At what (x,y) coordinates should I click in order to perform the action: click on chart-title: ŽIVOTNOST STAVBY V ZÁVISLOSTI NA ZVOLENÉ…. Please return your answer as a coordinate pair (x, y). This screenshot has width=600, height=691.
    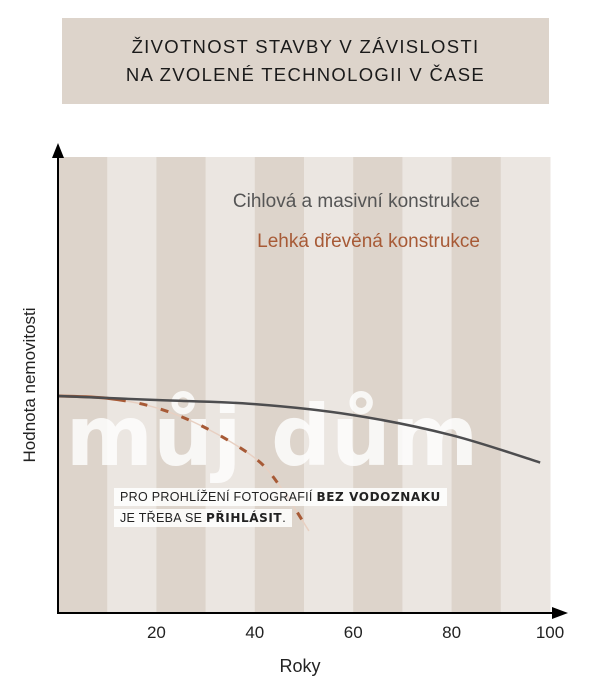
    Looking at the image, I should click on (305, 61).